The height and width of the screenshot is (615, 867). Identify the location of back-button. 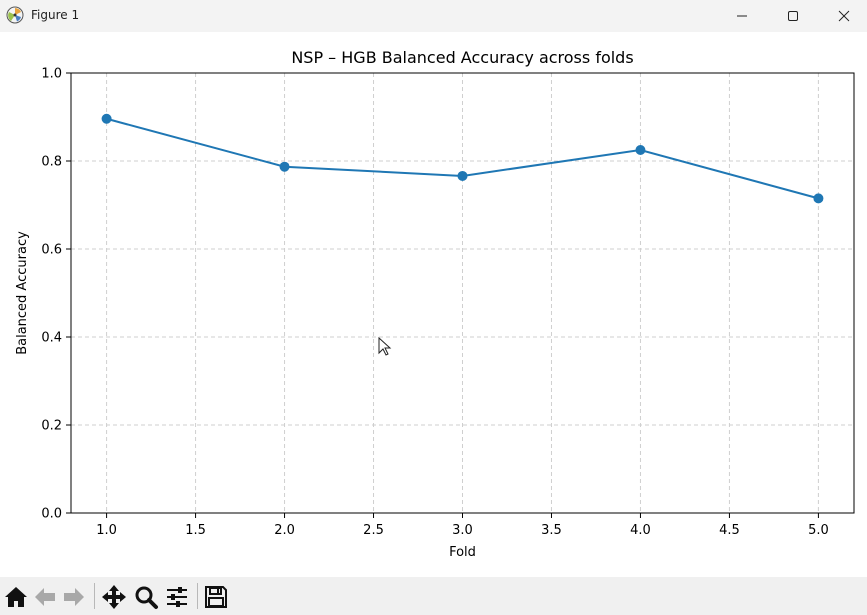
(45, 597).